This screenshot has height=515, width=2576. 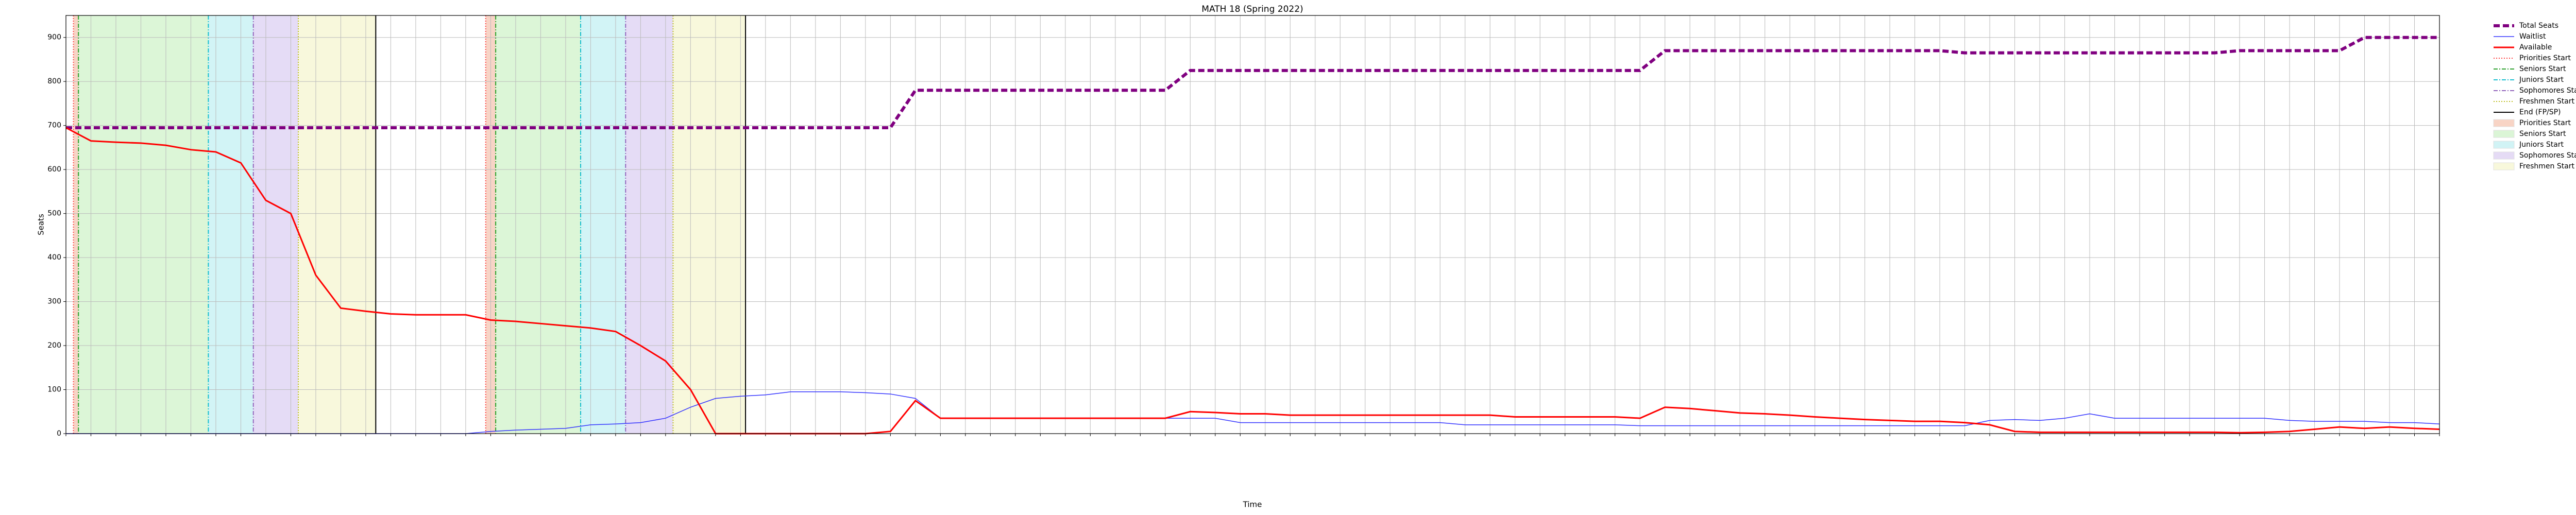 What do you see at coordinates (41, 225) in the screenshot?
I see `y-axis-label: Seats` at bounding box center [41, 225].